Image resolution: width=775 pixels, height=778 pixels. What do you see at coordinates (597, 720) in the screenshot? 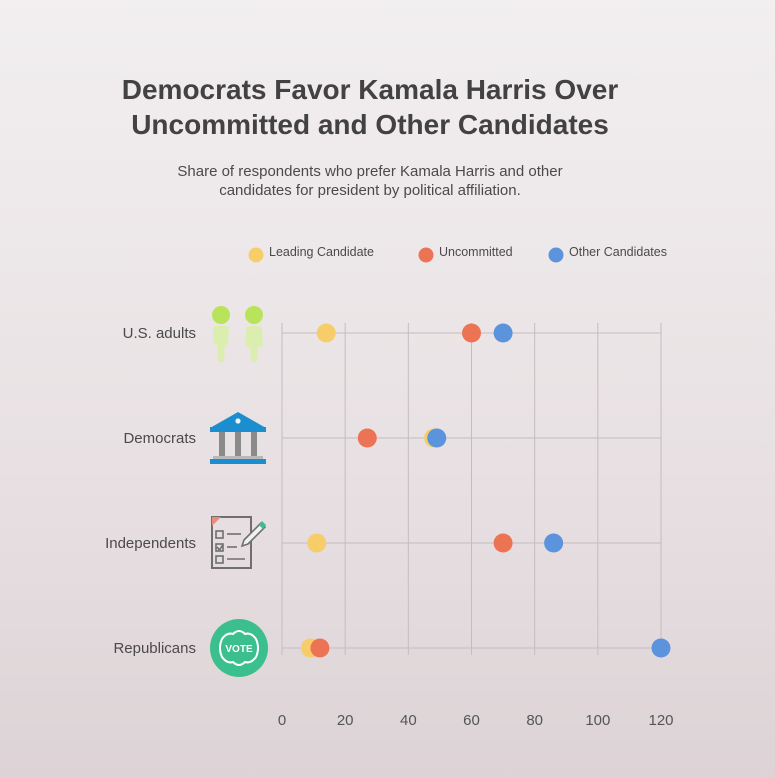
I see `x-tick-label: 100` at bounding box center [597, 720].